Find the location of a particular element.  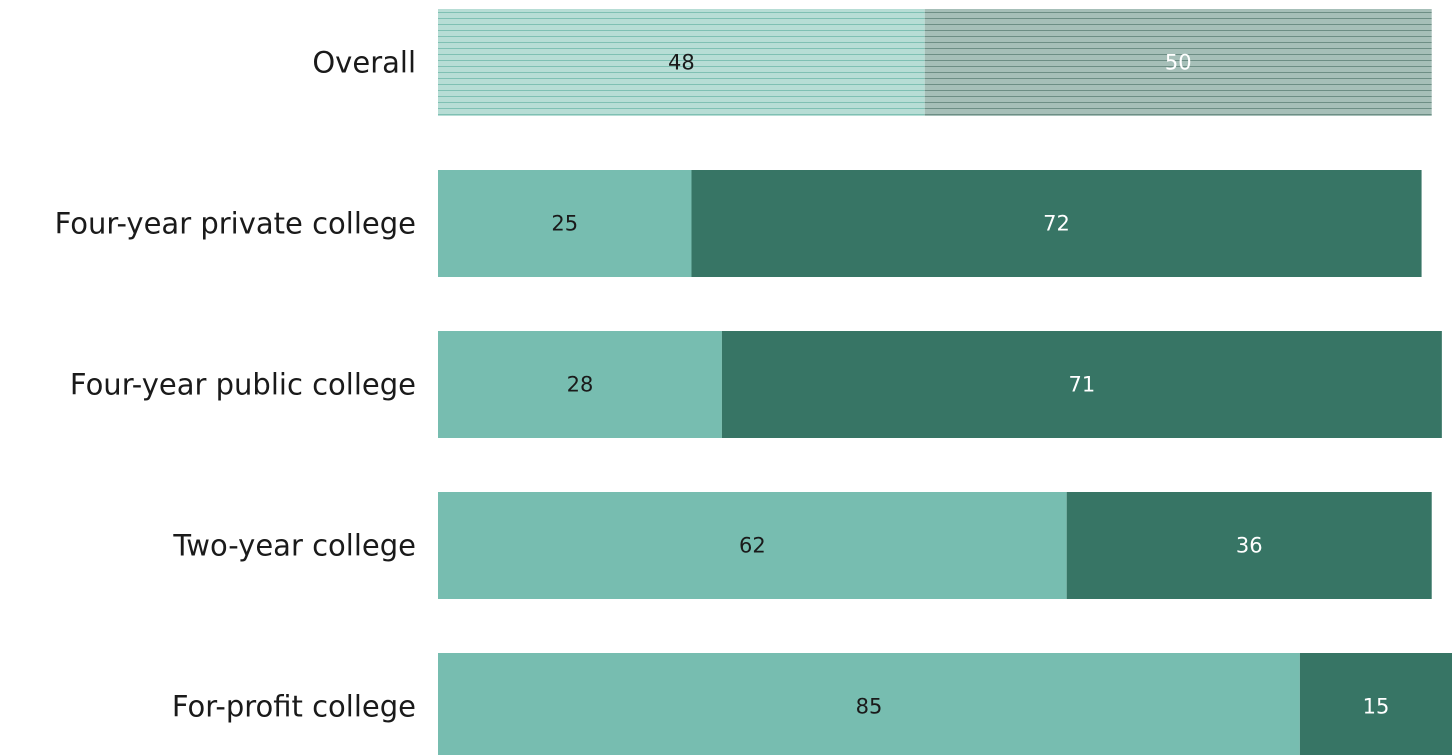

category-label: Four-year public college is located at coordinates (243, 385).